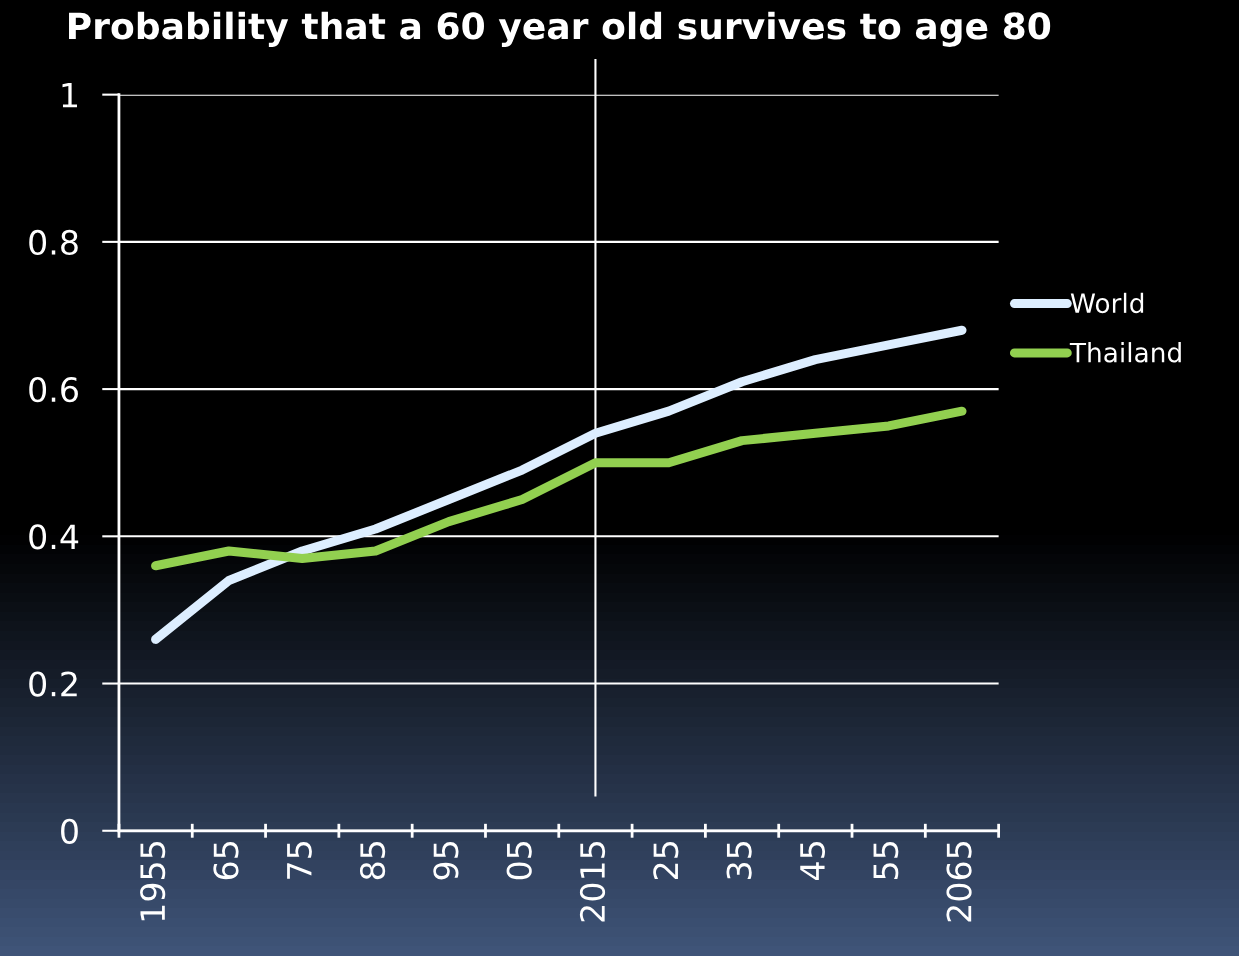  What do you see at coordinates (886, 860) in the screenshot?
I see `x-tick-label: 55` at bounding box center [886, 860].